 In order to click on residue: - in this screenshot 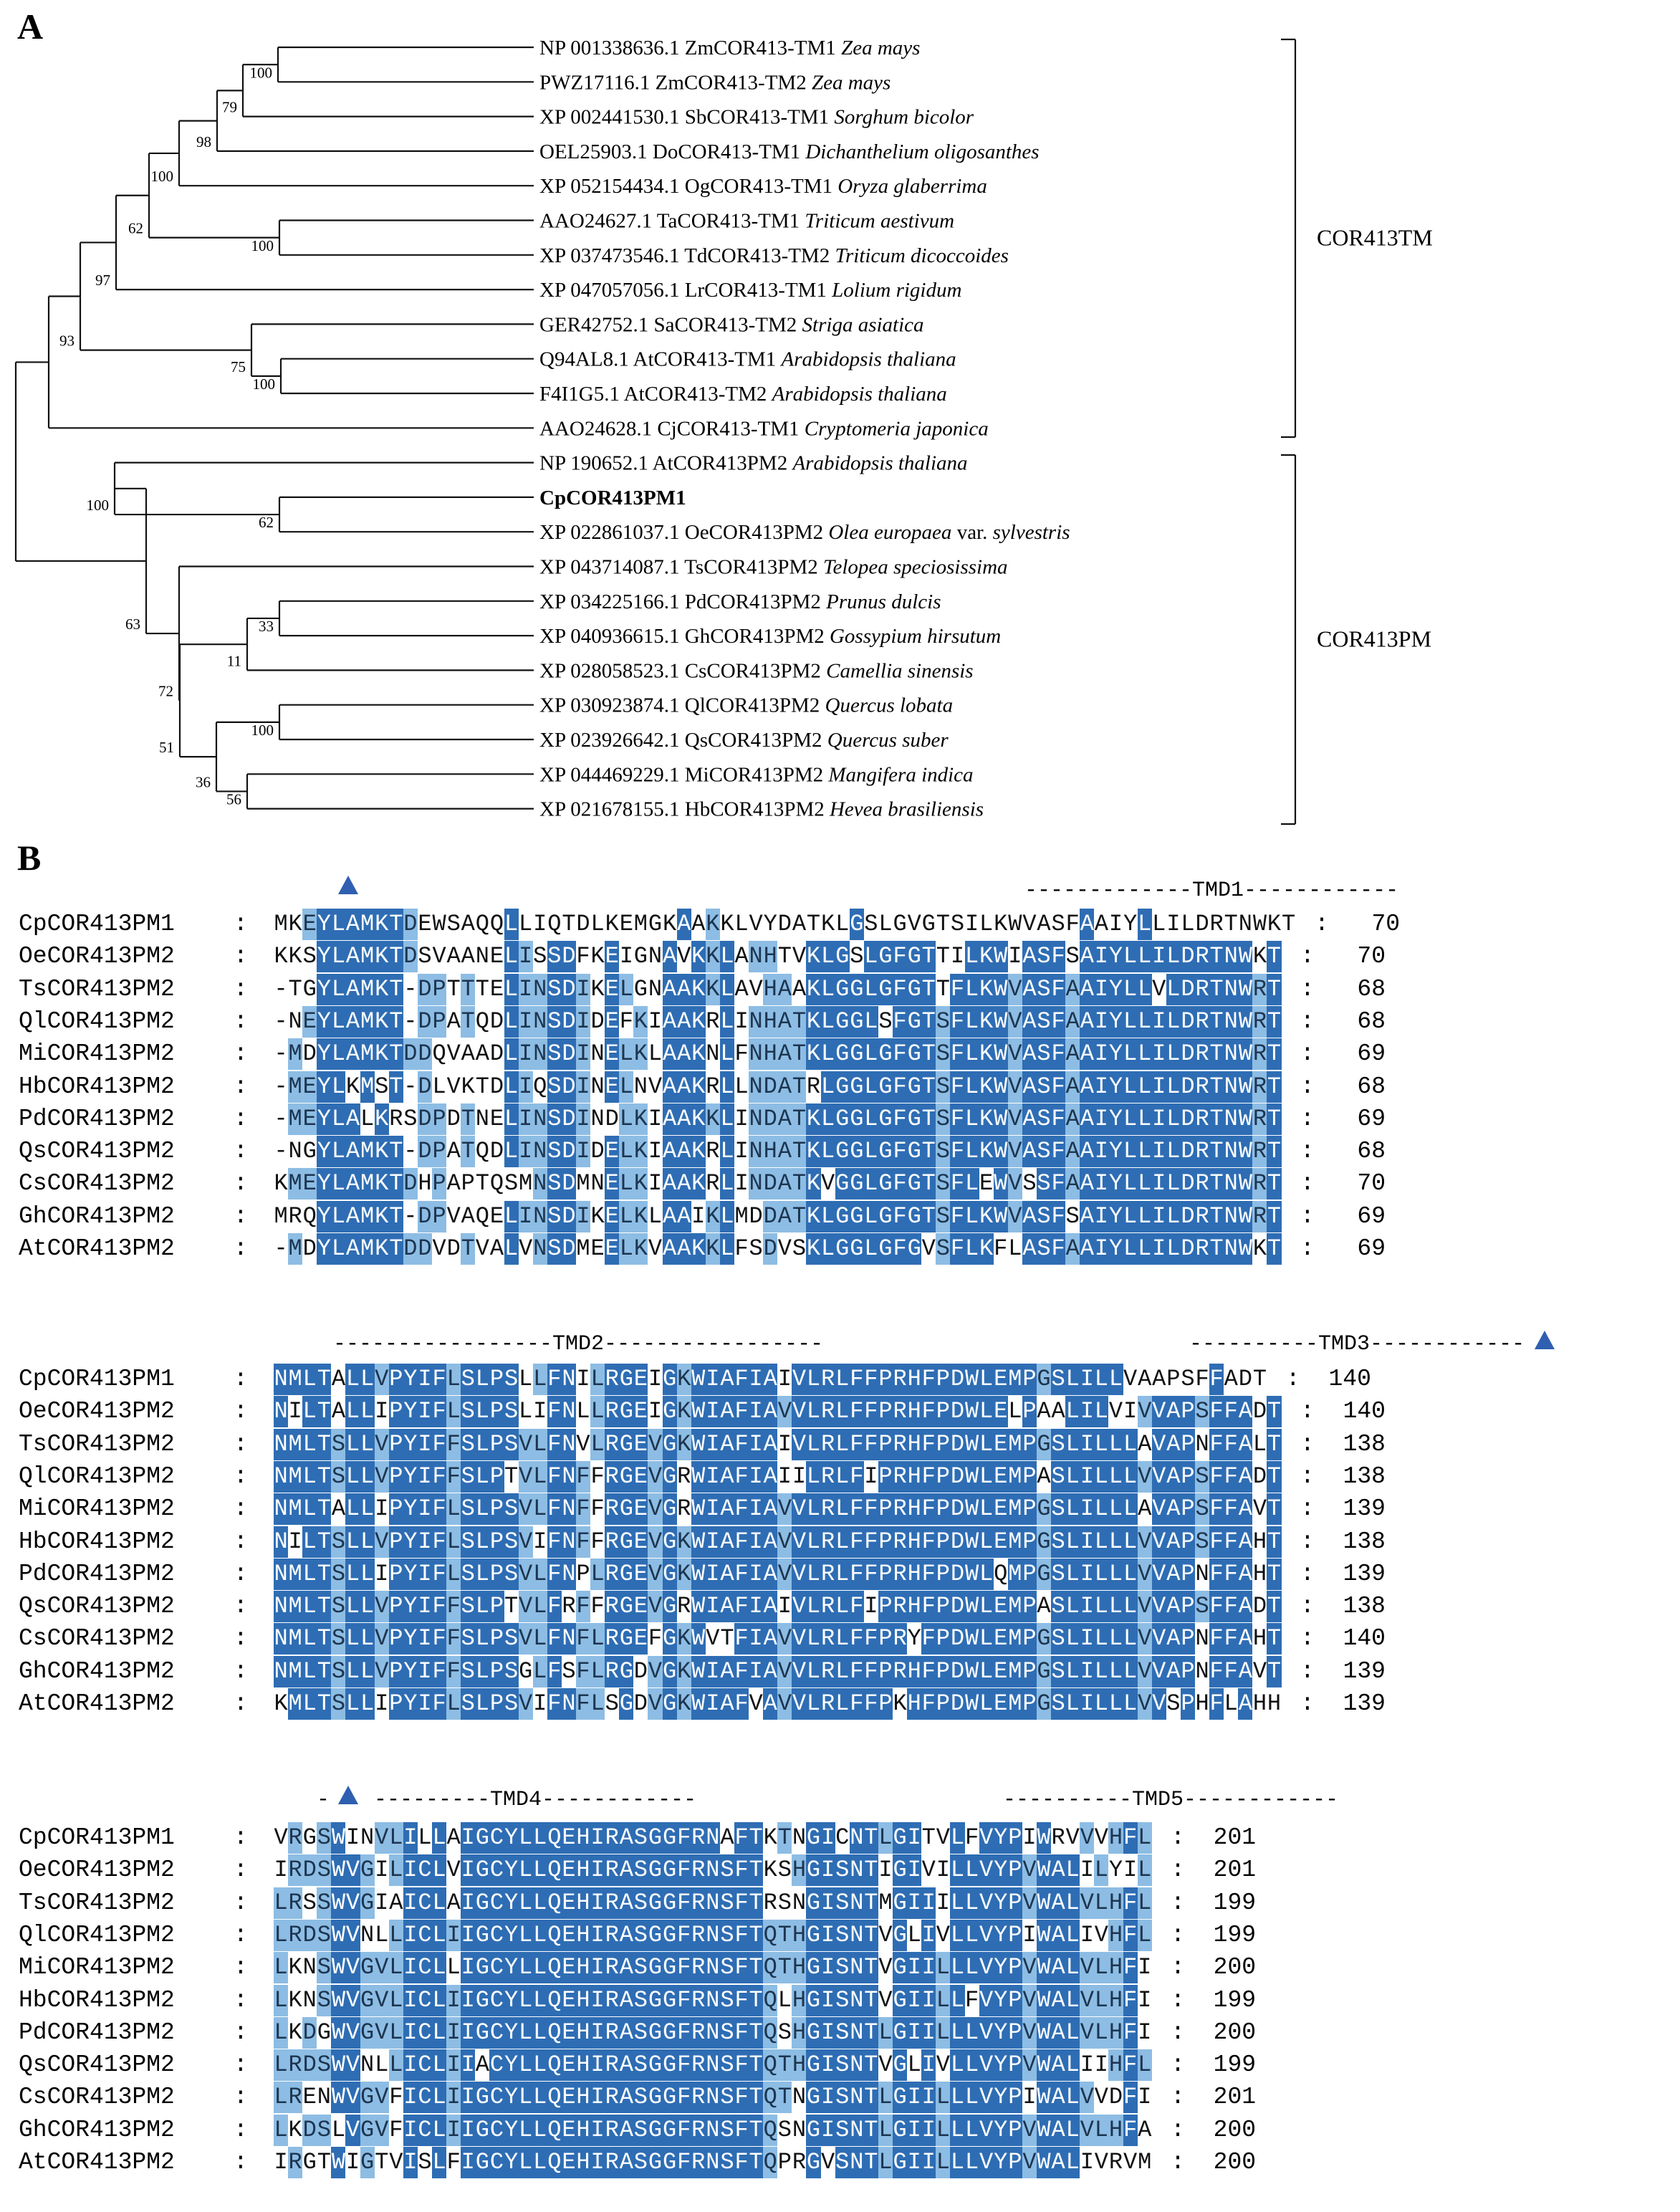, I will do `click(410, 1152)`.